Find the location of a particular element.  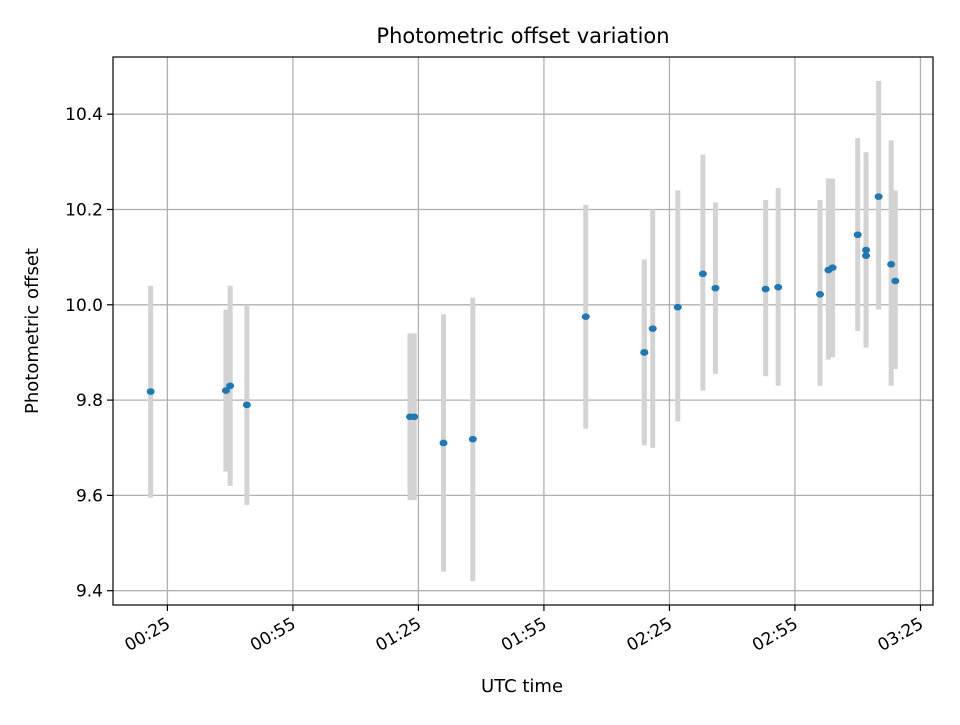

y-tick-label: 10.4 is located at coordinates (84, 115).